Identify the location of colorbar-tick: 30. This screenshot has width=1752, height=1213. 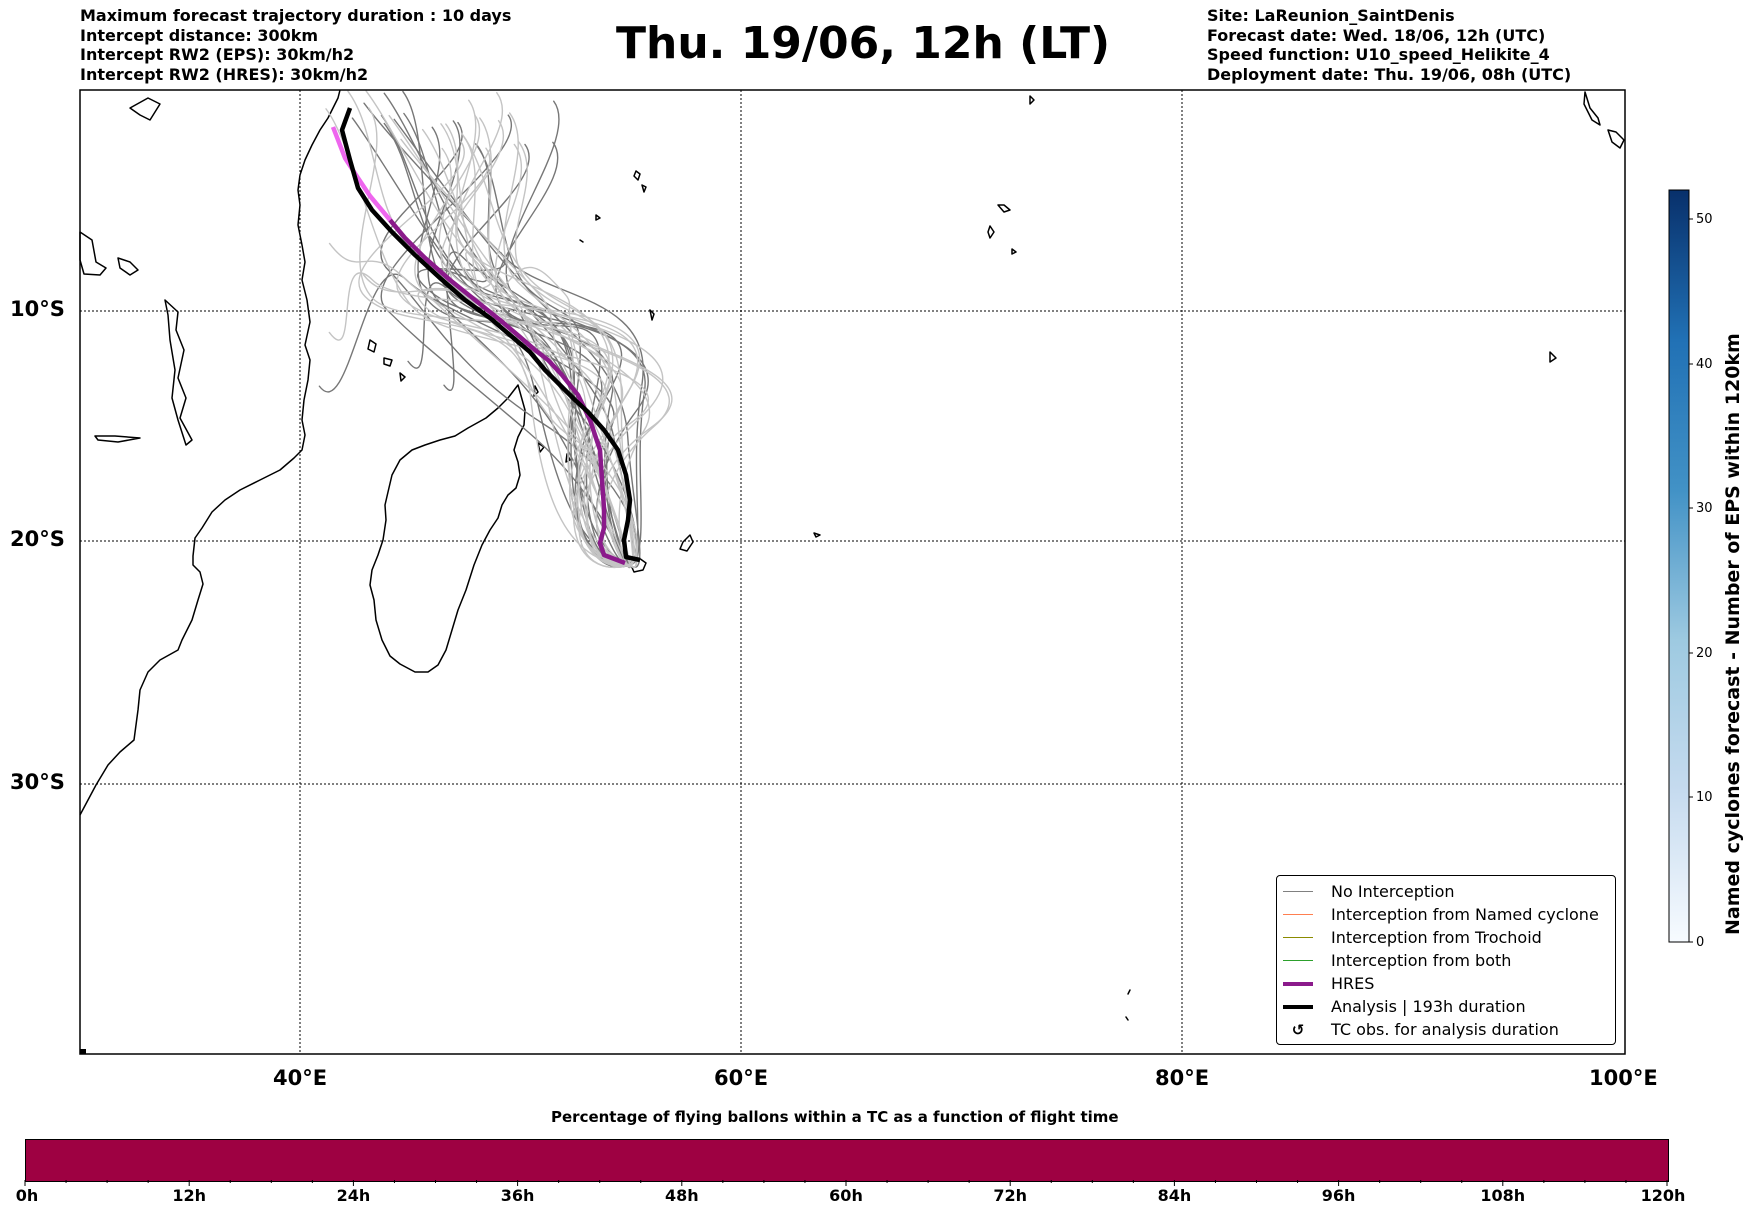
(1704, 508).